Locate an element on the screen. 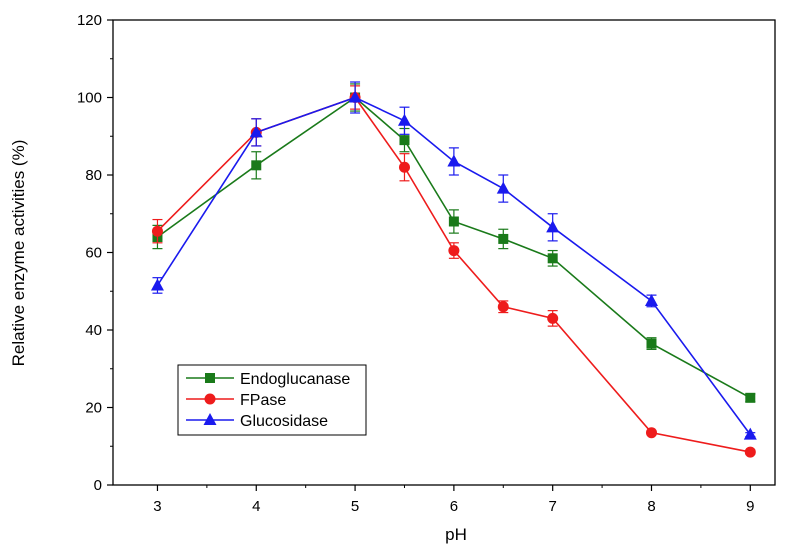 The height and width of the screenshot is (546, 791). legend-item: Endoglucanase is located at coordinates (268, 379).